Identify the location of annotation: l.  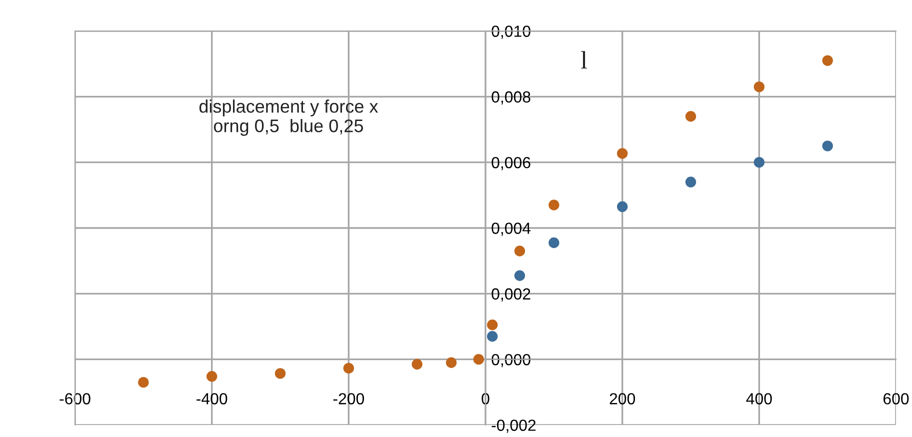
(584, 60).